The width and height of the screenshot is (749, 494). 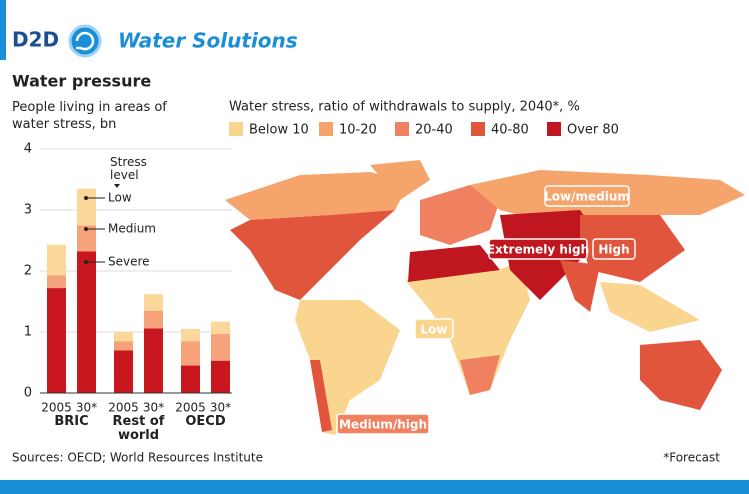 What do you see at coordinates (132, 229) in the screenshot?
I see `legend-label: Medium` at bounding box center [132, 229].